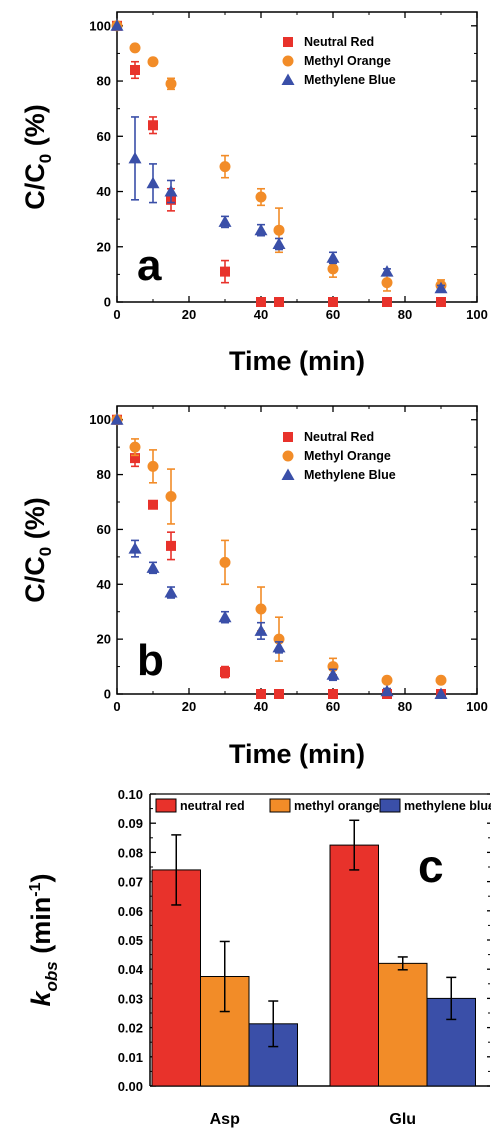 This screenshot has width=491, height=1130. Describe the element at coordinates (116, 314) in the screenshot. I see `x-tick-label: 0` at that location.